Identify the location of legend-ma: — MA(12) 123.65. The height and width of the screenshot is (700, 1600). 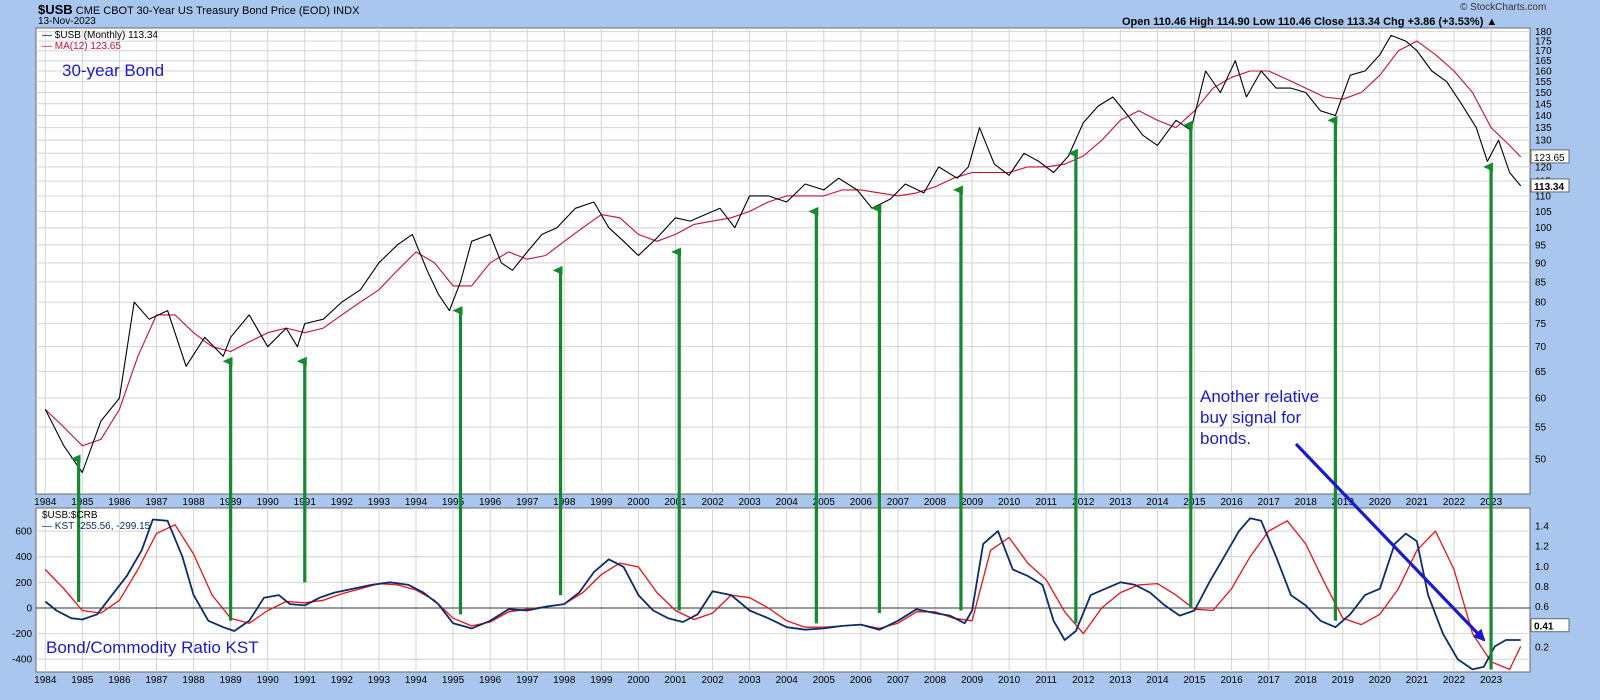
(81, 46).